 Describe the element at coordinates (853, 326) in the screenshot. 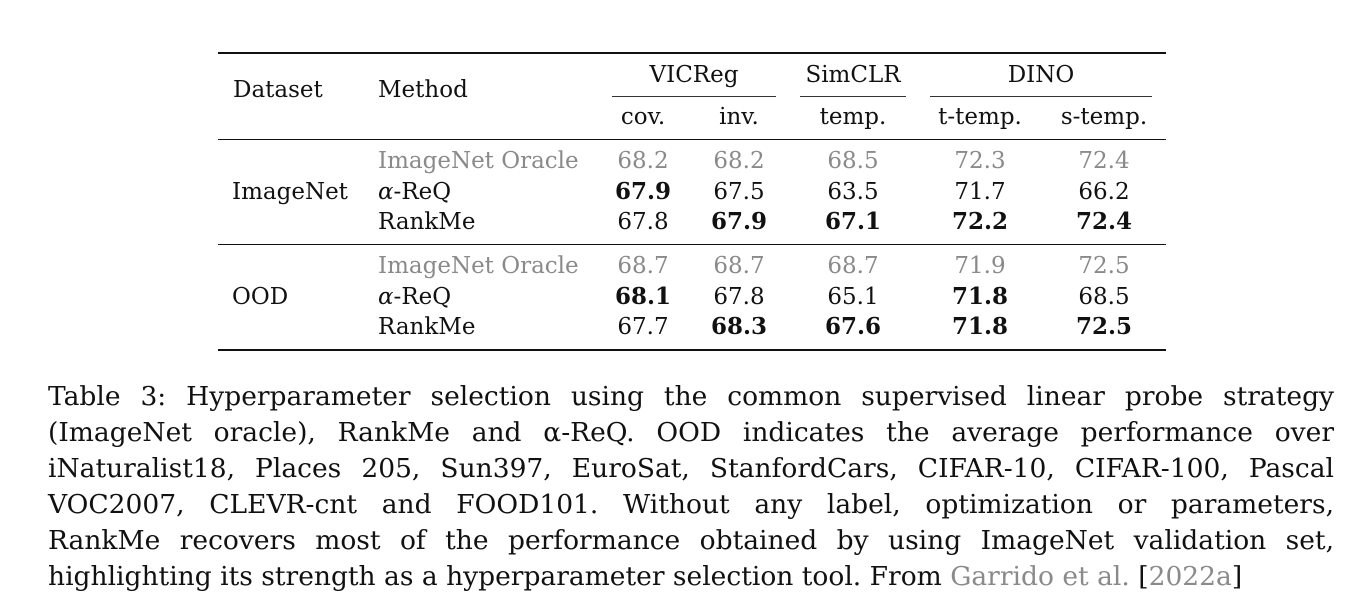

I see `table-cell: 67.6` at that location.